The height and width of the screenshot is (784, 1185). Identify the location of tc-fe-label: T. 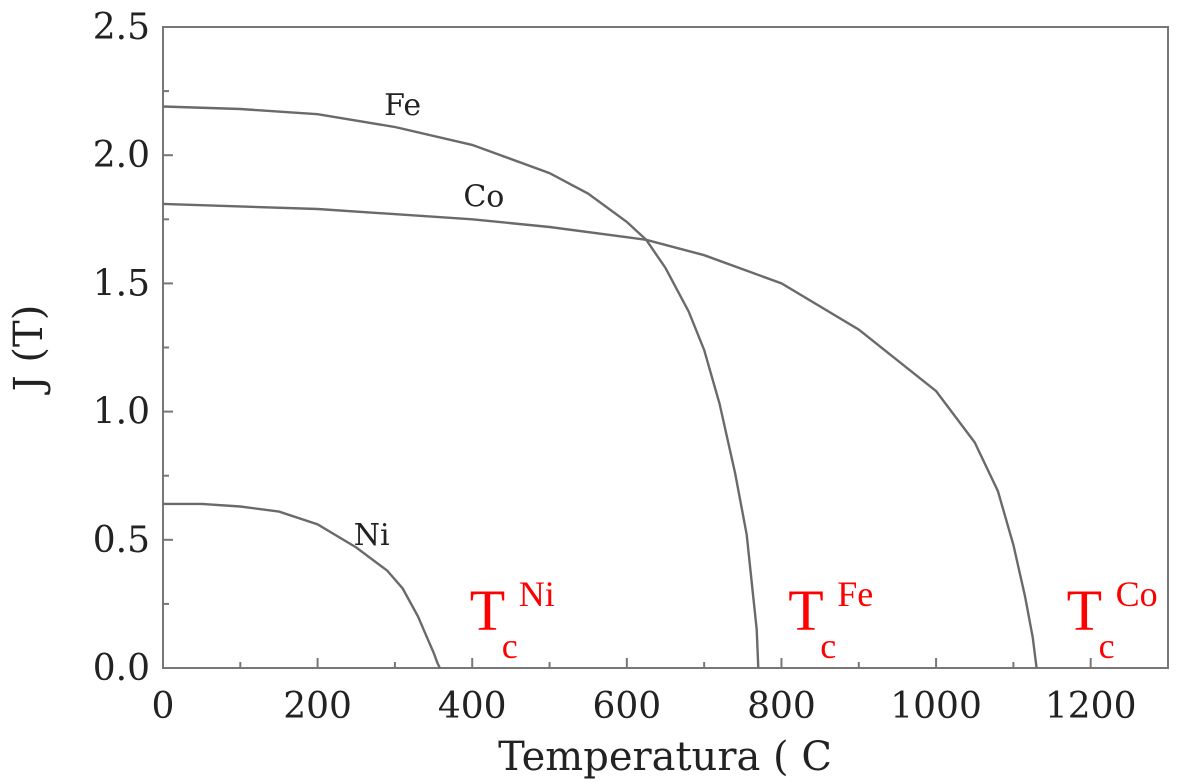
(805, 610).